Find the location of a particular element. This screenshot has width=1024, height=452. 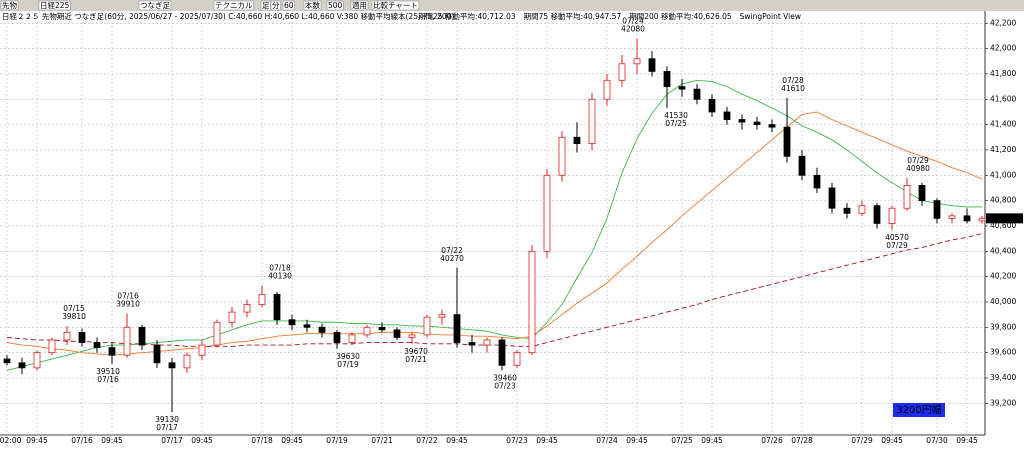

toolbar-label: 分 is located at coordinates (276, 5).